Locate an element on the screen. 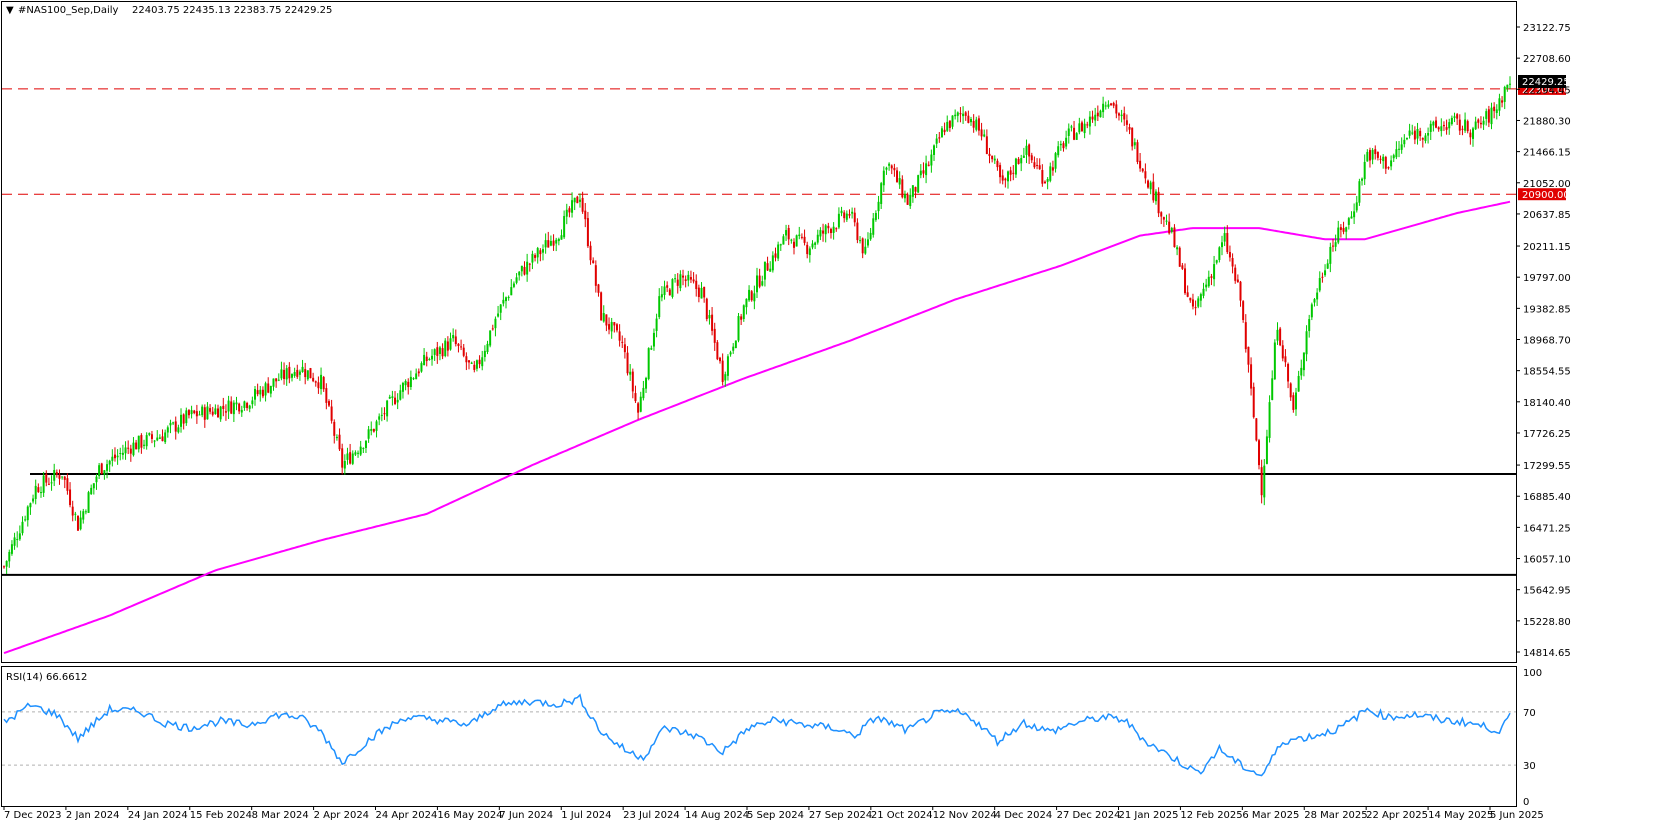 This screenshot has height=821, width=1655. price-tick-label: 23122.75 is located at coordinates (1547, 28).